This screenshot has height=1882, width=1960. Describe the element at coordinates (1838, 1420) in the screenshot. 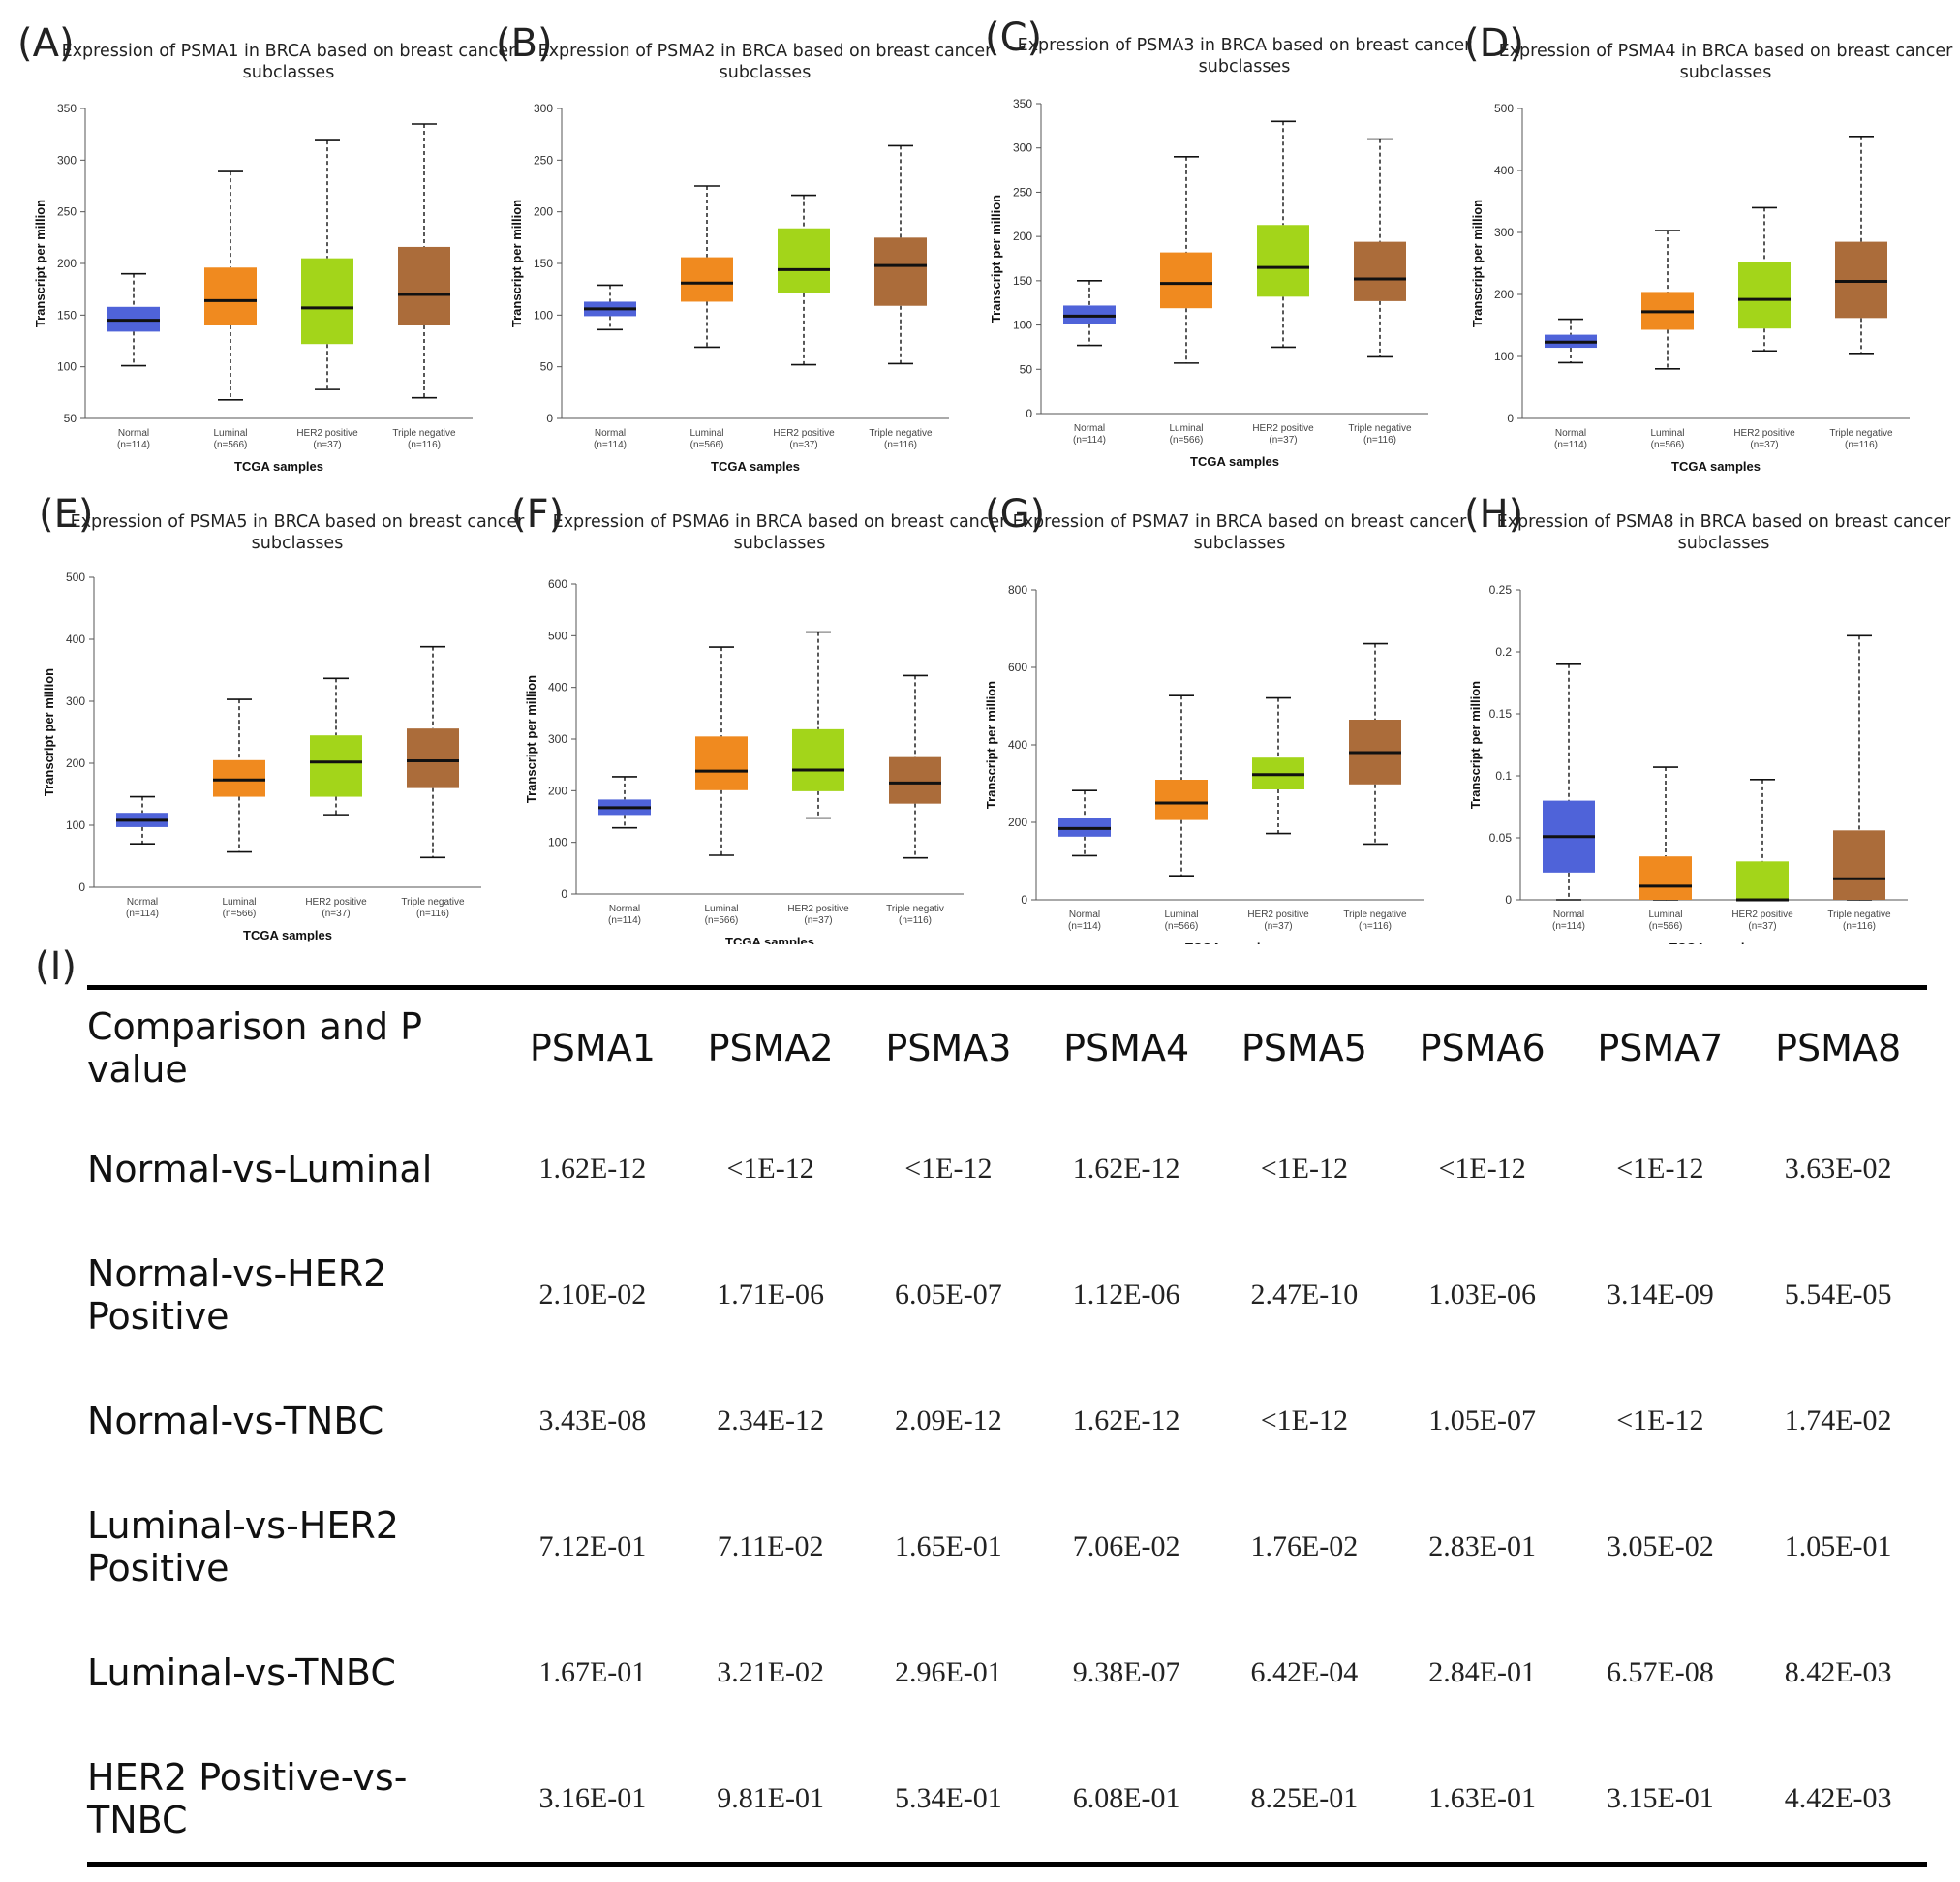

I see `pvalue-cell: 1.74E-02` at that location.